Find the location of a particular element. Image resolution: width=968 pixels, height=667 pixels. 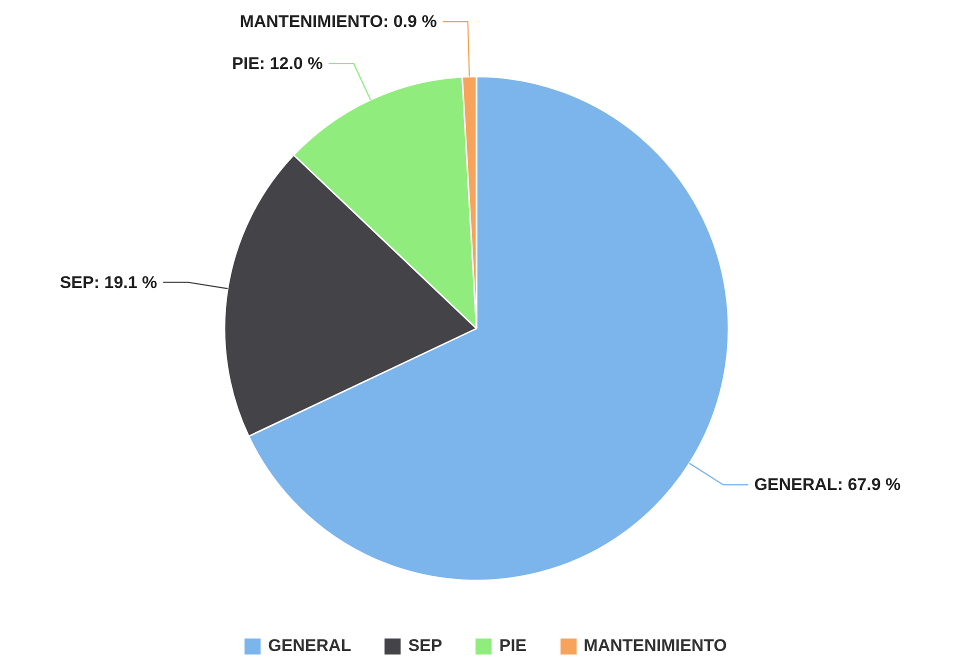

legend-label: GENERAL is located at coordinates (310, 646).